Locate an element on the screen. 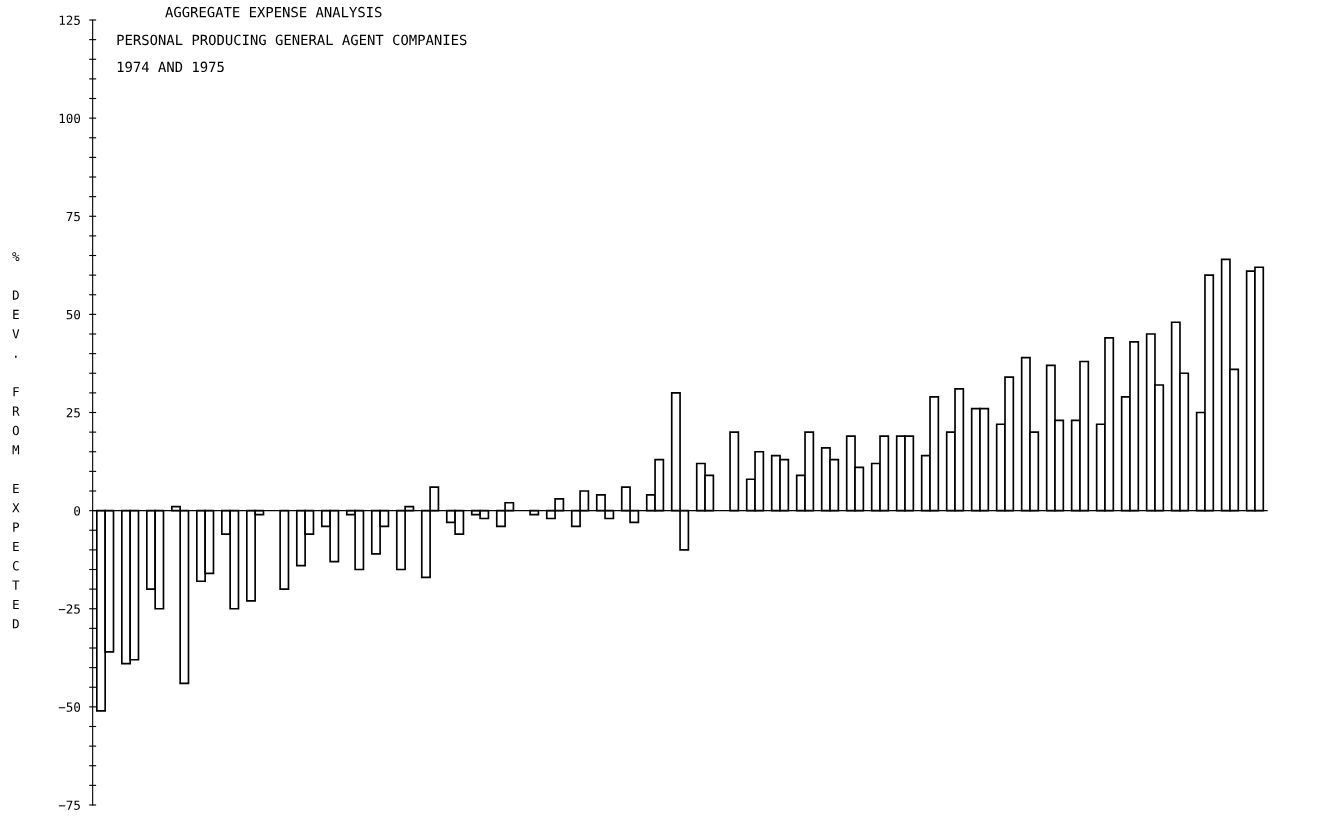 This screenshot has width=1320, height=817. y-tick-label: 0 is located at coordinates (77, 511).